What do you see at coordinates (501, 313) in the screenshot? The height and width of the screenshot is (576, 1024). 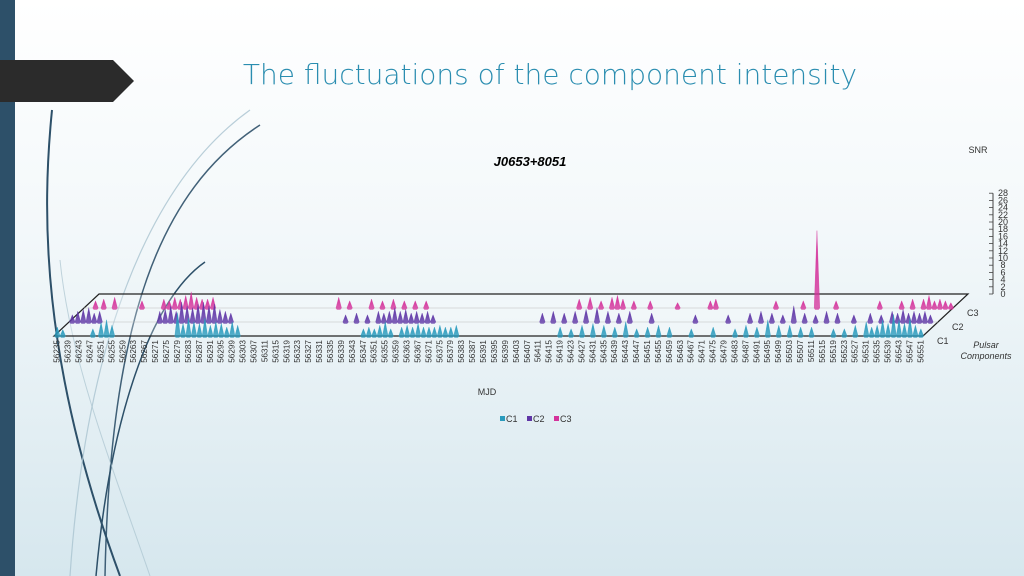 I see `series-c2` at bounding box center [501, 313].